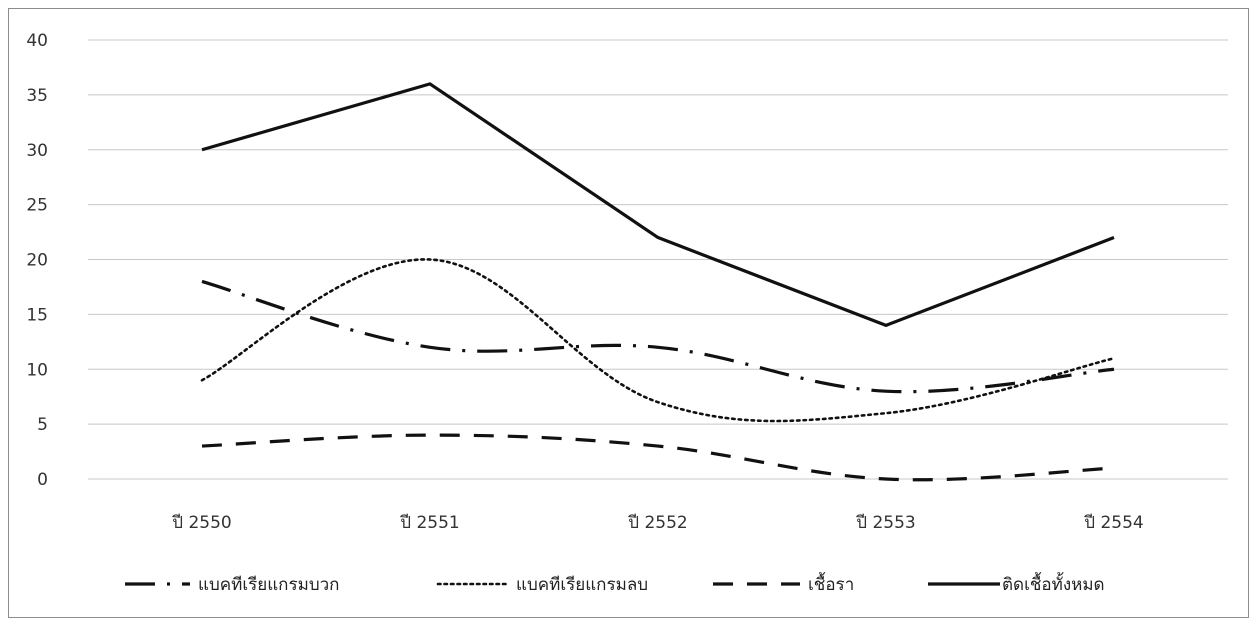 The height and width of the screenshot is (626, 1257). I want to click on x-tick-label: ปี 2554, so click(1113, 523).